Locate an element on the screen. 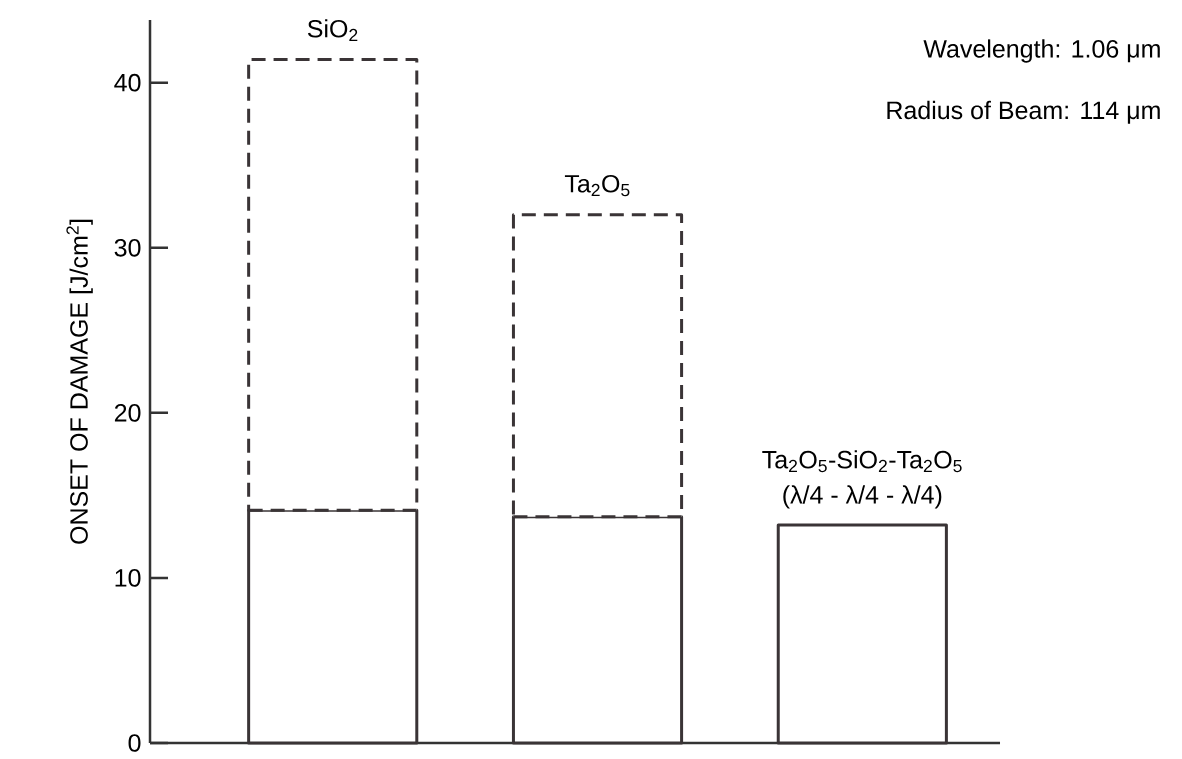 This screenshot has width=1182, height=759. x-tick-label: Ta$_{2}$O$_{5}$ is located at coordinates (597, 185).